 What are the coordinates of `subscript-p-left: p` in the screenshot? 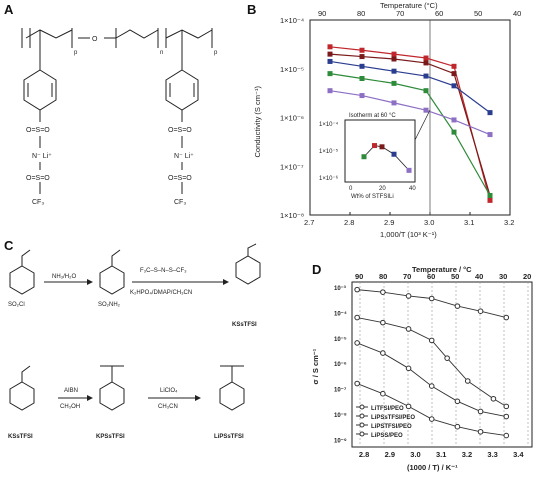 It's located at (76, 53).